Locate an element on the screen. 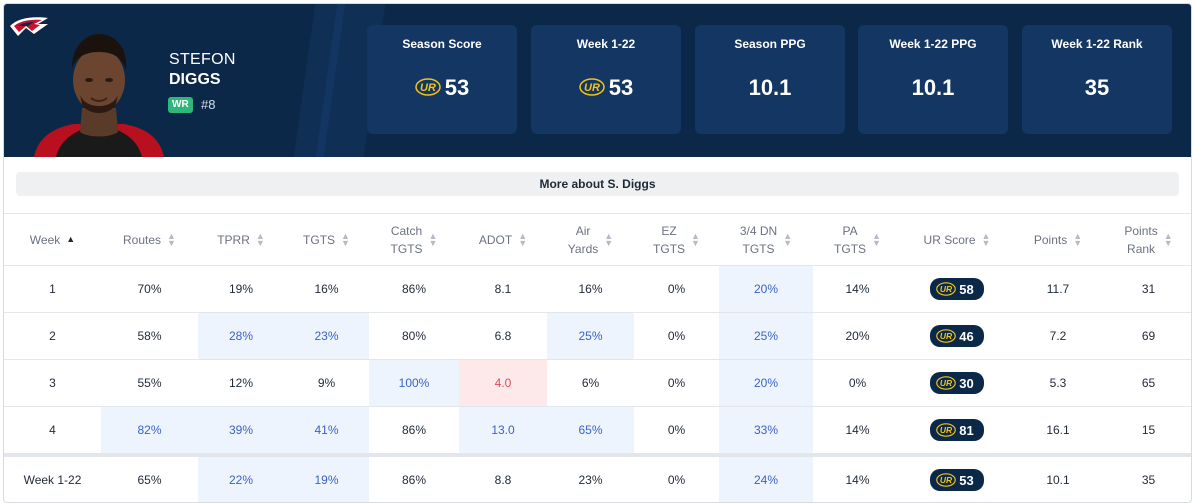 Image resolution: width=1195 pixels, height=503 pixels. more-about-button: More about S. Diggs is located at coordinates (597, 184).